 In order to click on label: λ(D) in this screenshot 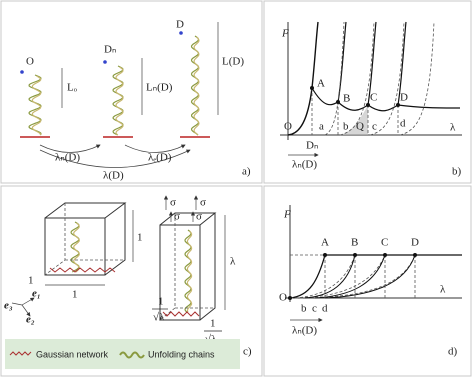, I will do `click(113, 176)`.